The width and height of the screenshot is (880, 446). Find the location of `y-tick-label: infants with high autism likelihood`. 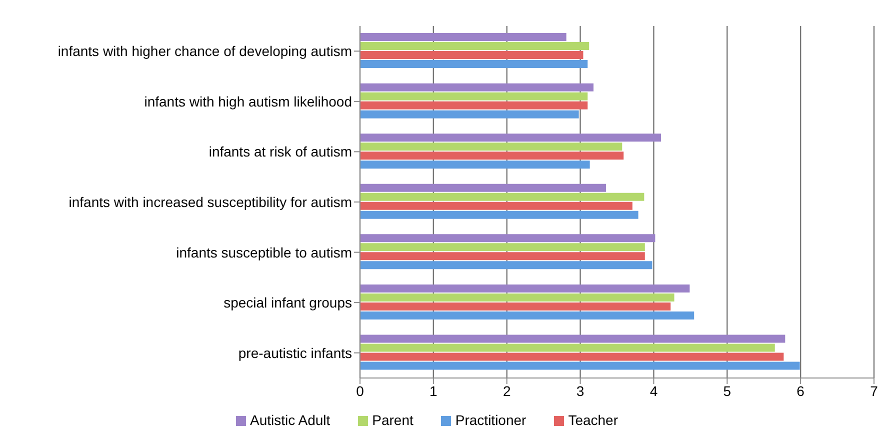

y-tick-label: infants with high autism likelihood is located at coordinates (248, 101).